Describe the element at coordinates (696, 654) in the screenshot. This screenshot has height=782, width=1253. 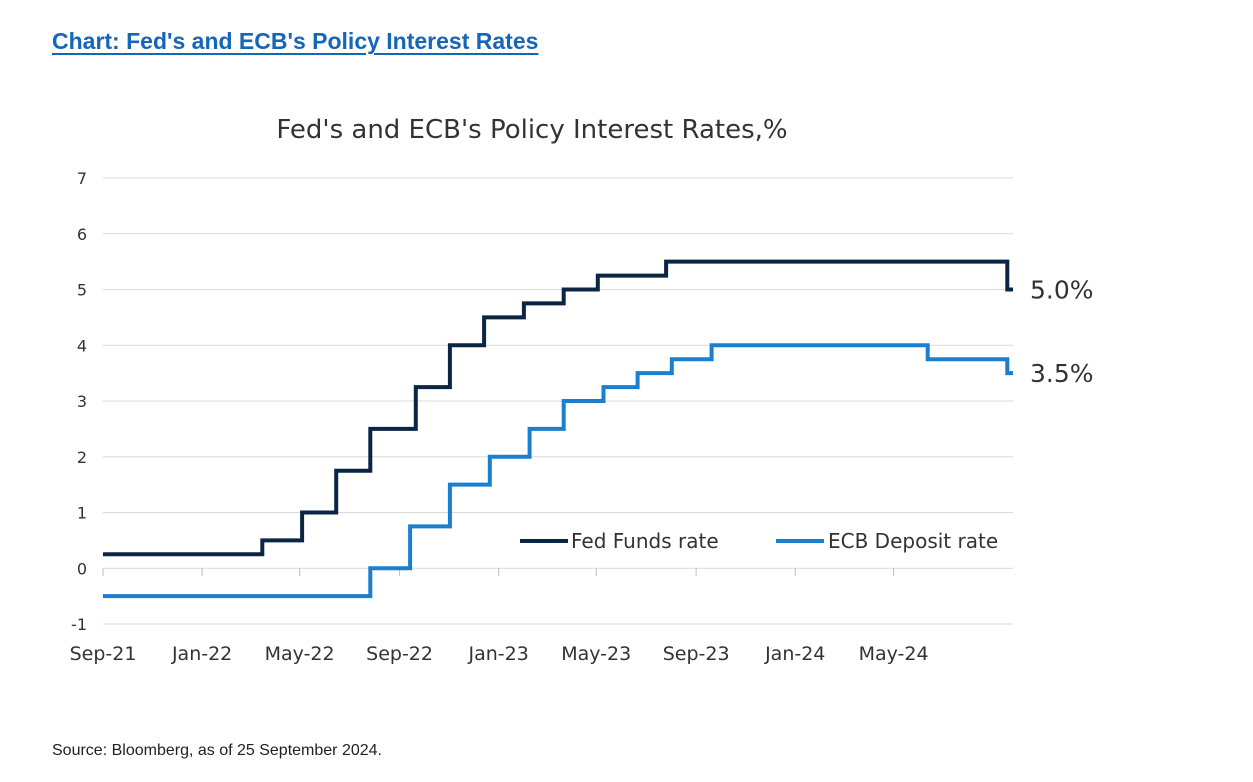
I see `x-tick-label: Sep-23` at that location.